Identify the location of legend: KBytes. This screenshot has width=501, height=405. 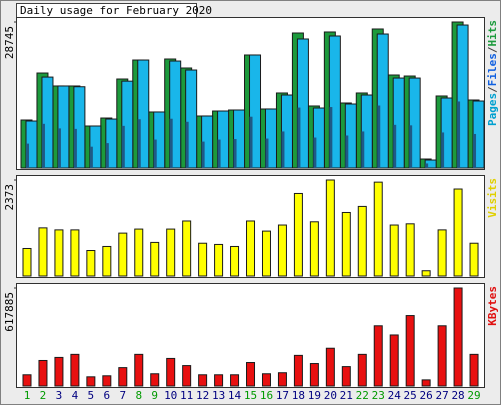
(492, 306).